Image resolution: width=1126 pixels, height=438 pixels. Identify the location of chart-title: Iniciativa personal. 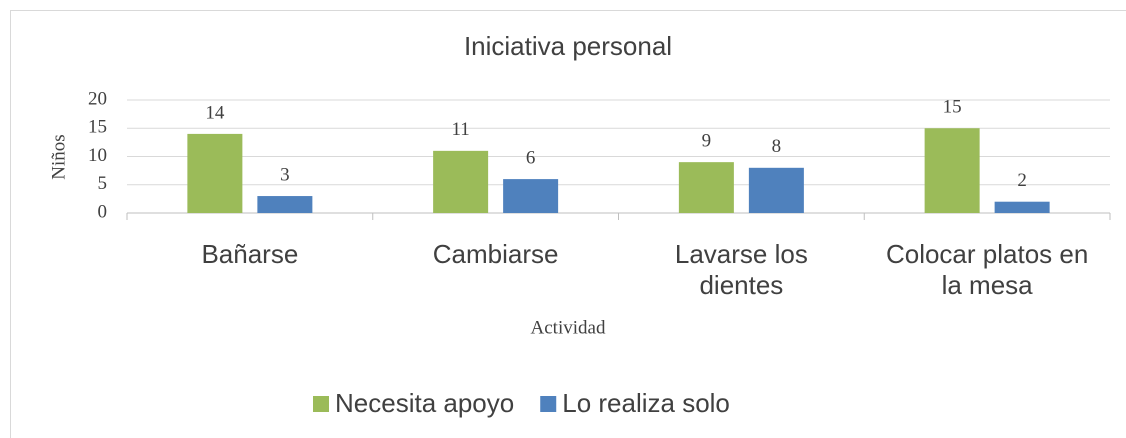
(568, 46).